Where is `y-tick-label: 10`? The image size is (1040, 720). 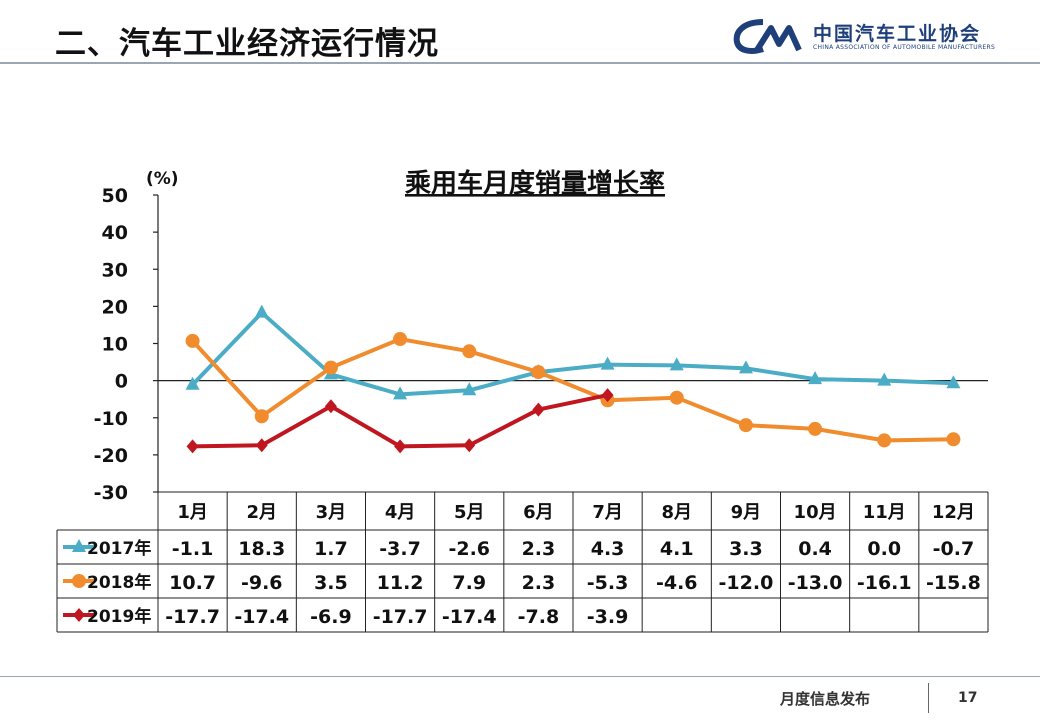 y-tick-label: 10 is located at coordinates (115, 345).